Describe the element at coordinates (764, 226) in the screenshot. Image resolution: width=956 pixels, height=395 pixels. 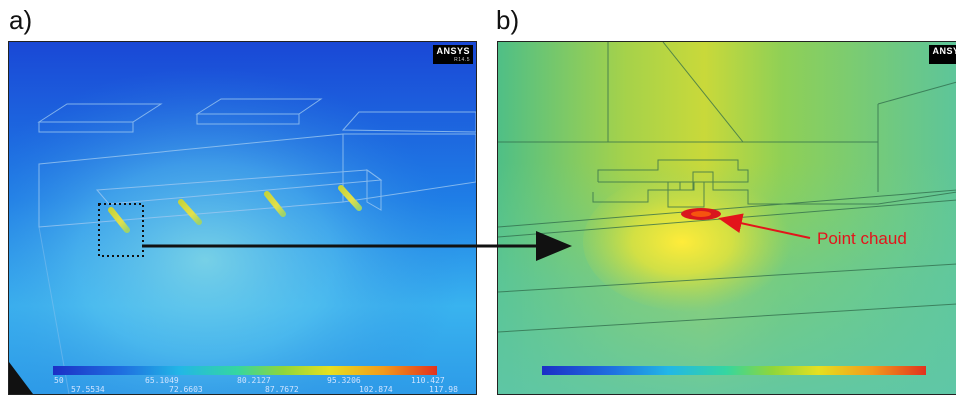
I see `hot-spot-arrow` at that location.